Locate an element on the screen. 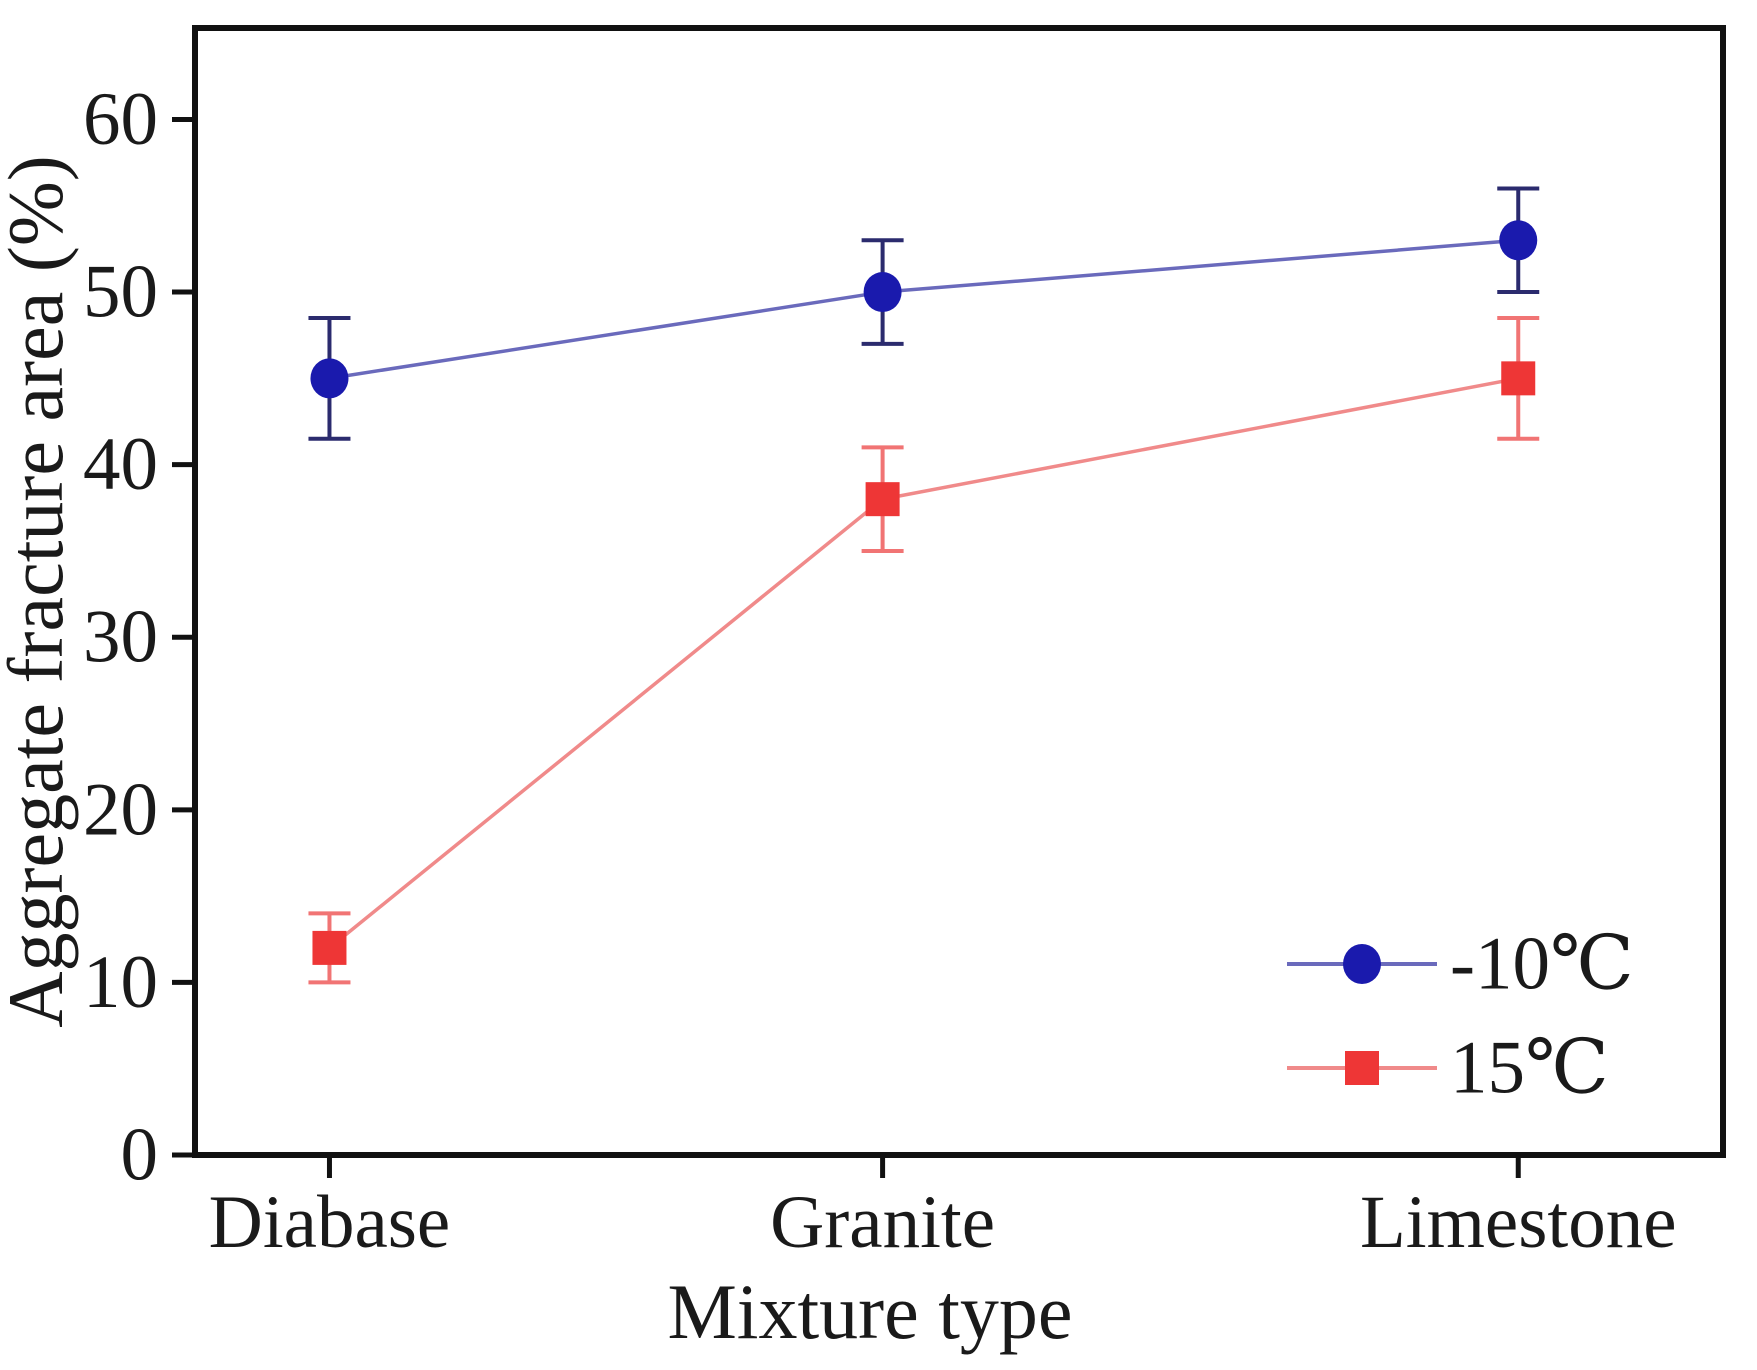  series--10℃ is located at coordinates (924, 313).